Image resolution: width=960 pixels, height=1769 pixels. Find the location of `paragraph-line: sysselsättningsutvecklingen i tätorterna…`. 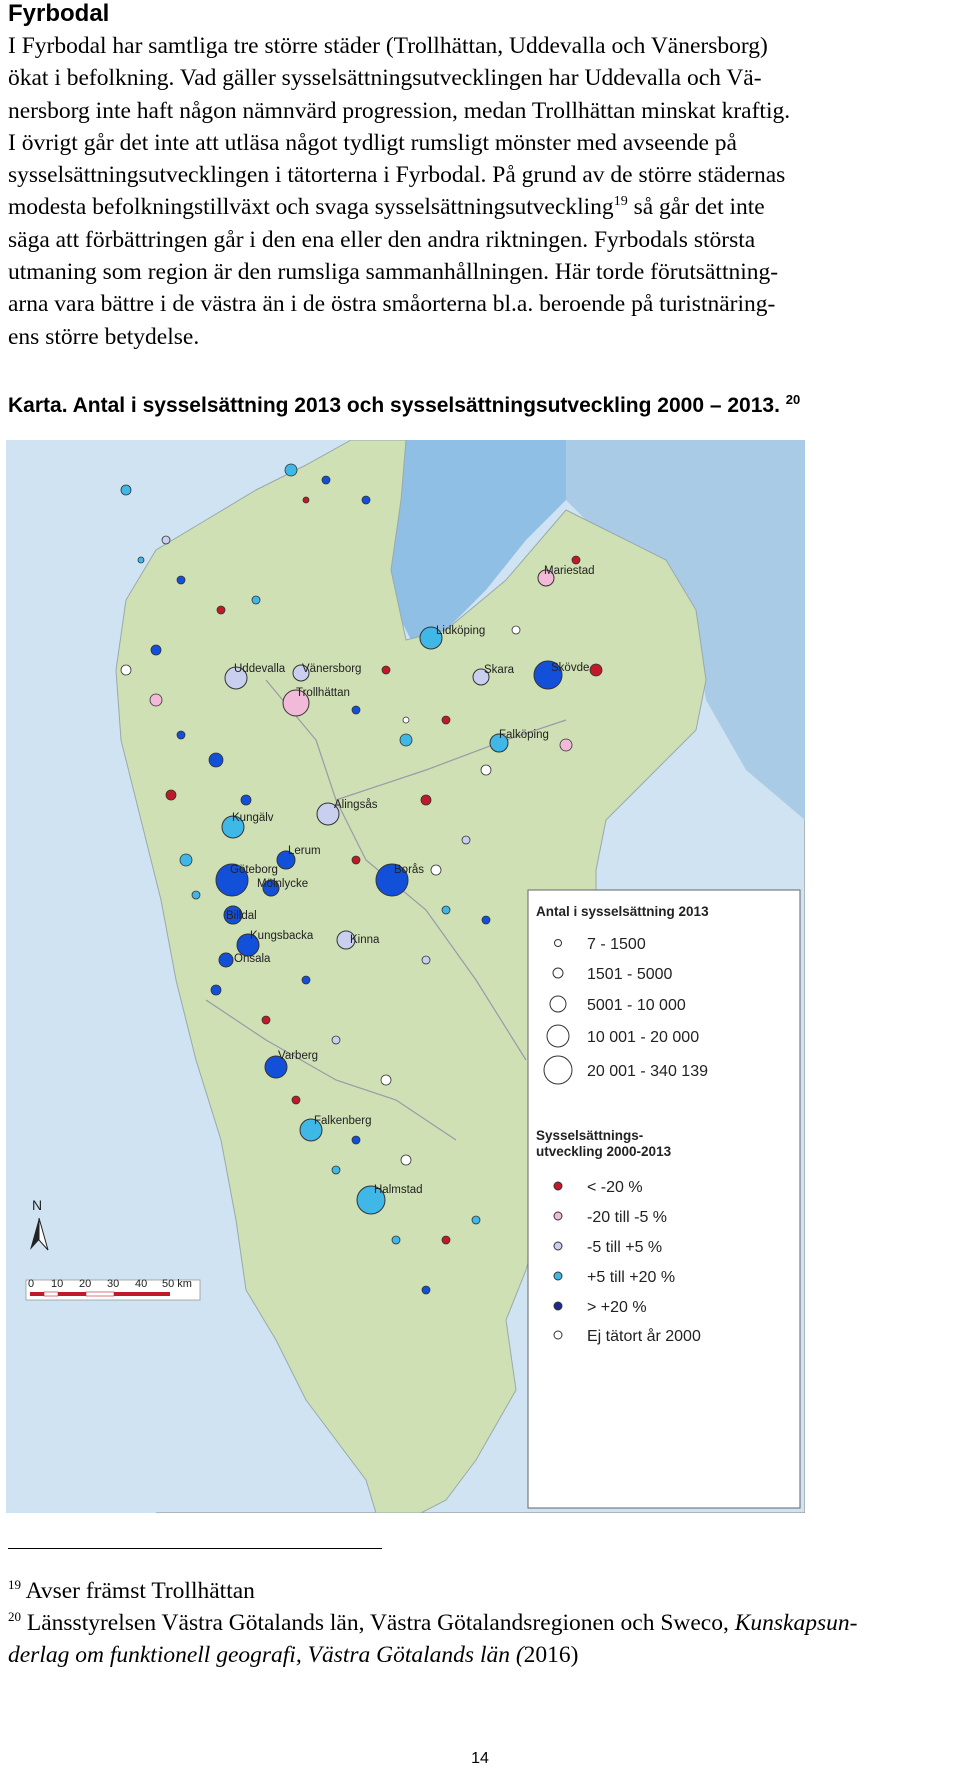

paragraph-line: sysselsättningsutvecklingen i tätorterna… is located at coordinates (397, 175).